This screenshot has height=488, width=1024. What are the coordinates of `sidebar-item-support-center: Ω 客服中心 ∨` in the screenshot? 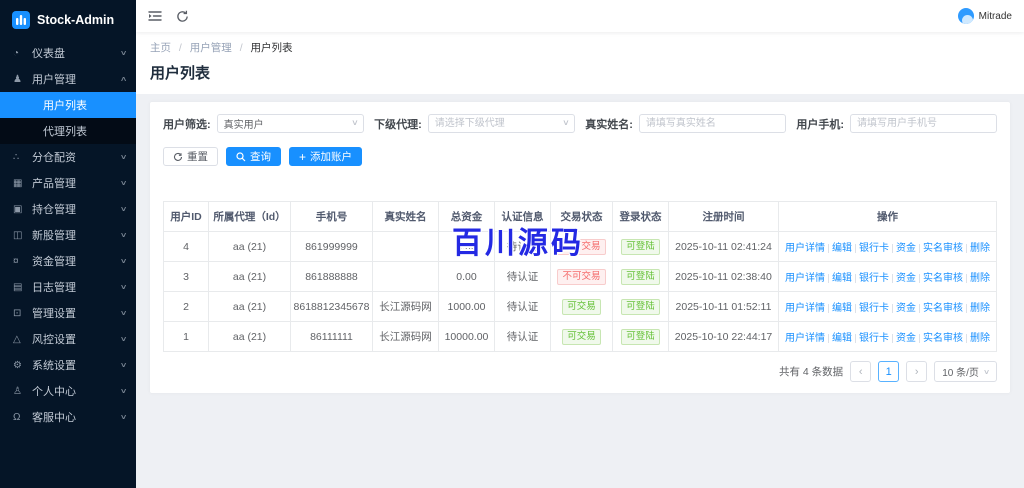 It's located at (70, 418).